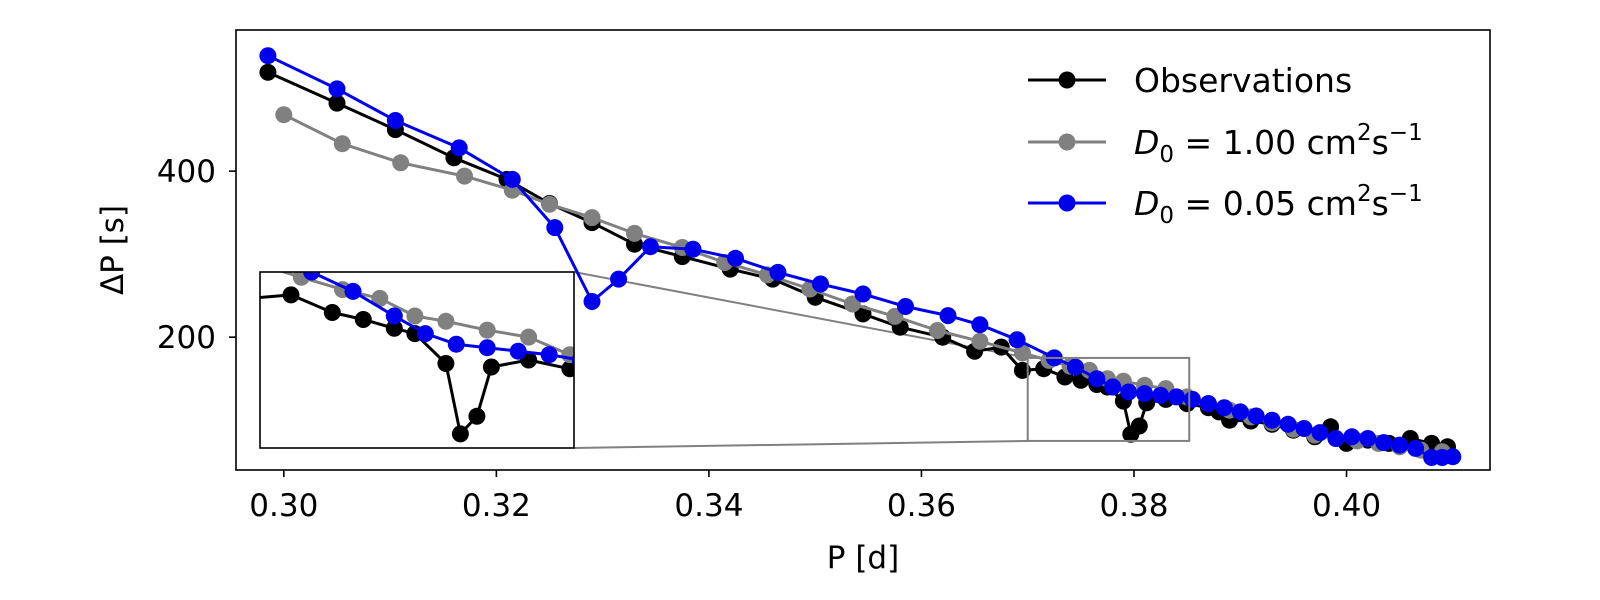 The image size is (1600, 600). I want to click on x-tick-label: 0.40, so click(1346, 506).